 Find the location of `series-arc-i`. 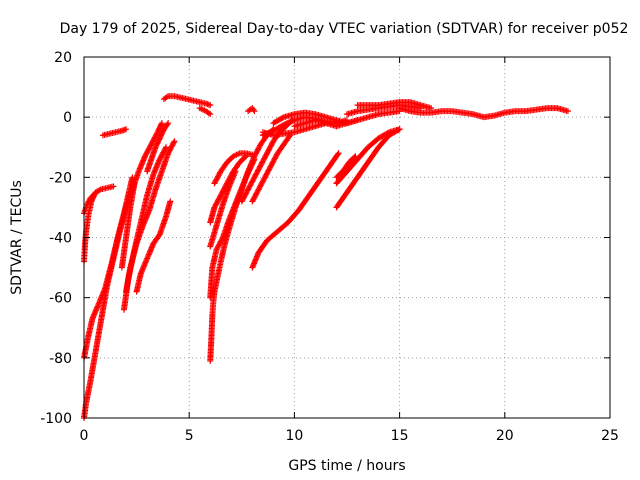

series-arc-i is located at coordinates (153, 246).